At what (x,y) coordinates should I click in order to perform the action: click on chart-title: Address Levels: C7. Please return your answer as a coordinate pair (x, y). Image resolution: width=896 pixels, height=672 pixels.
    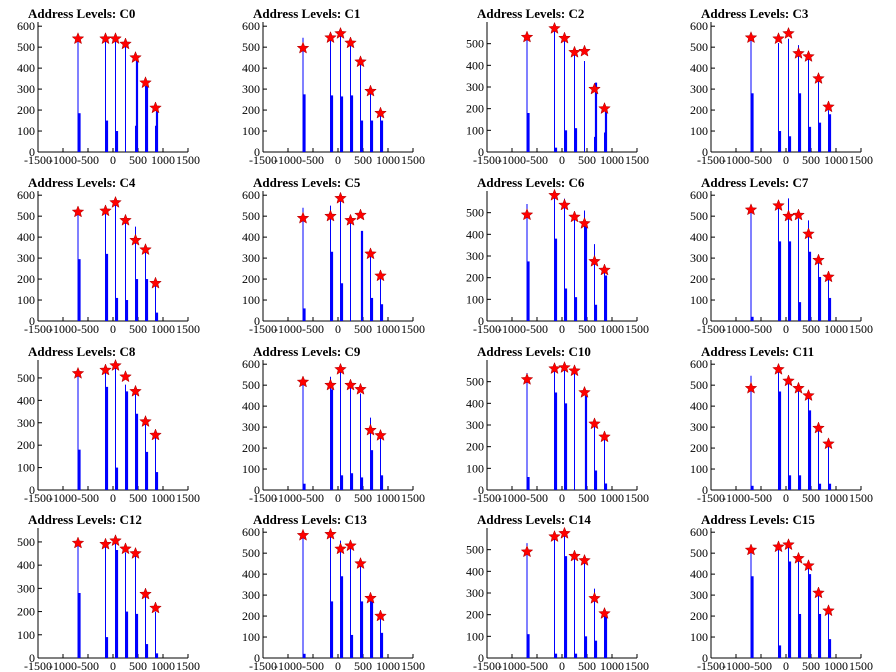
    Looking at the image, I should click on (755, 182).